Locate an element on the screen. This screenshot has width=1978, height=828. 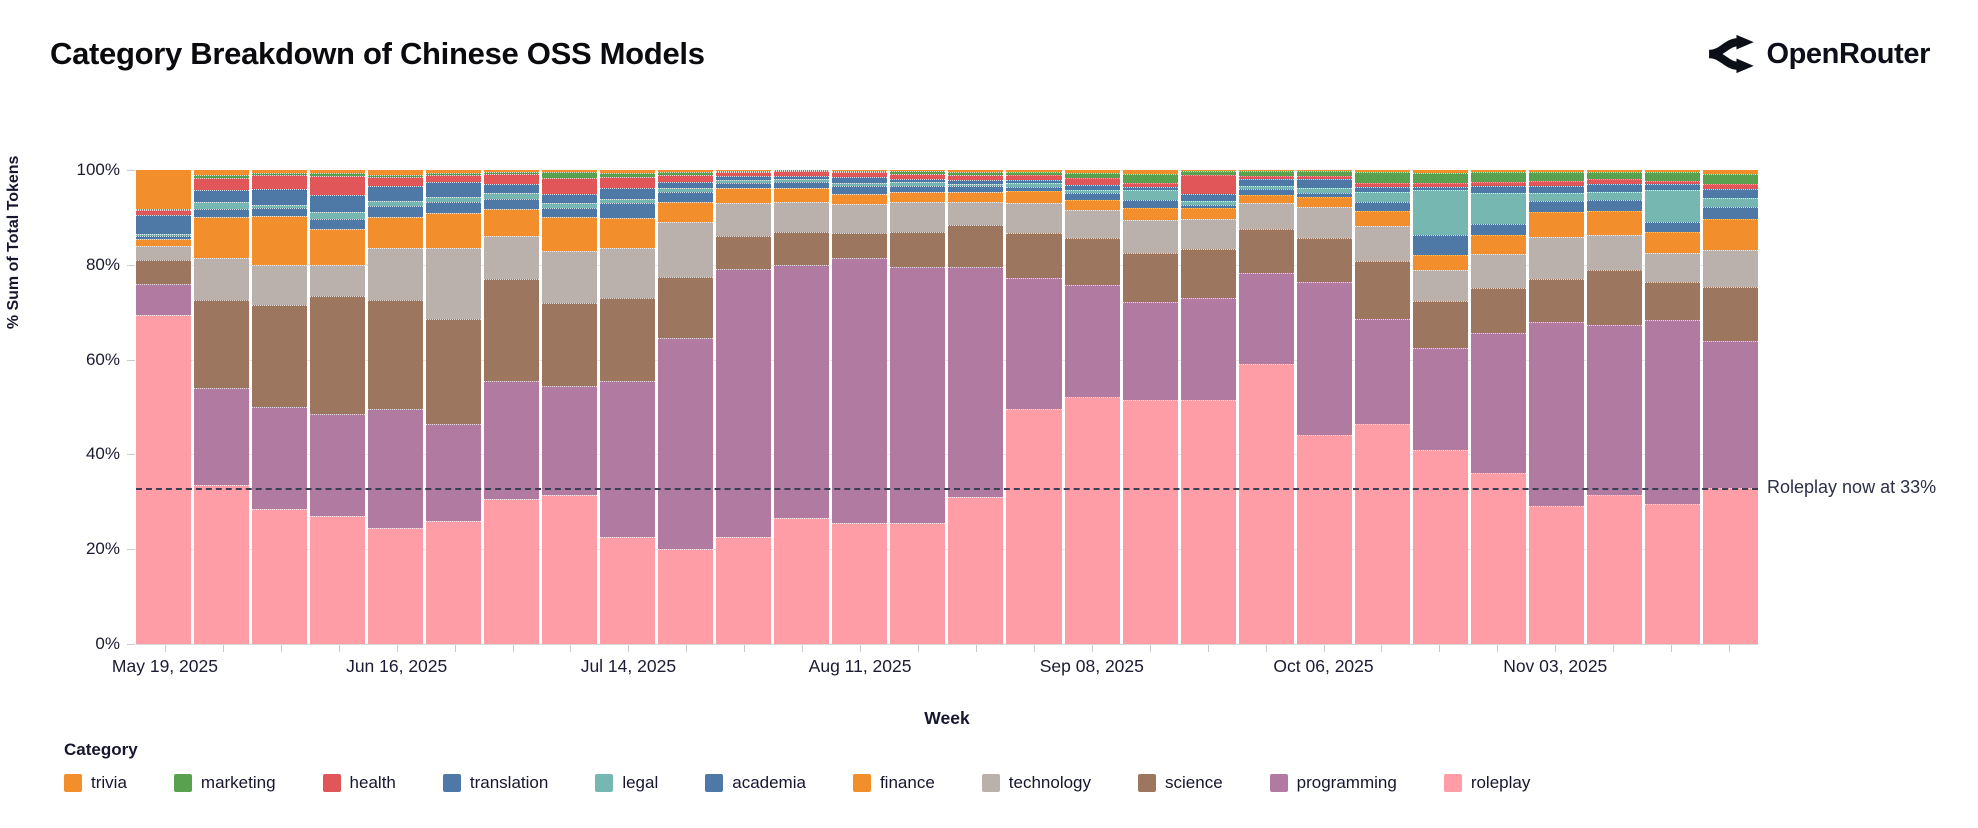
legend-item-finance: finance is located at coordinates (893, 783).